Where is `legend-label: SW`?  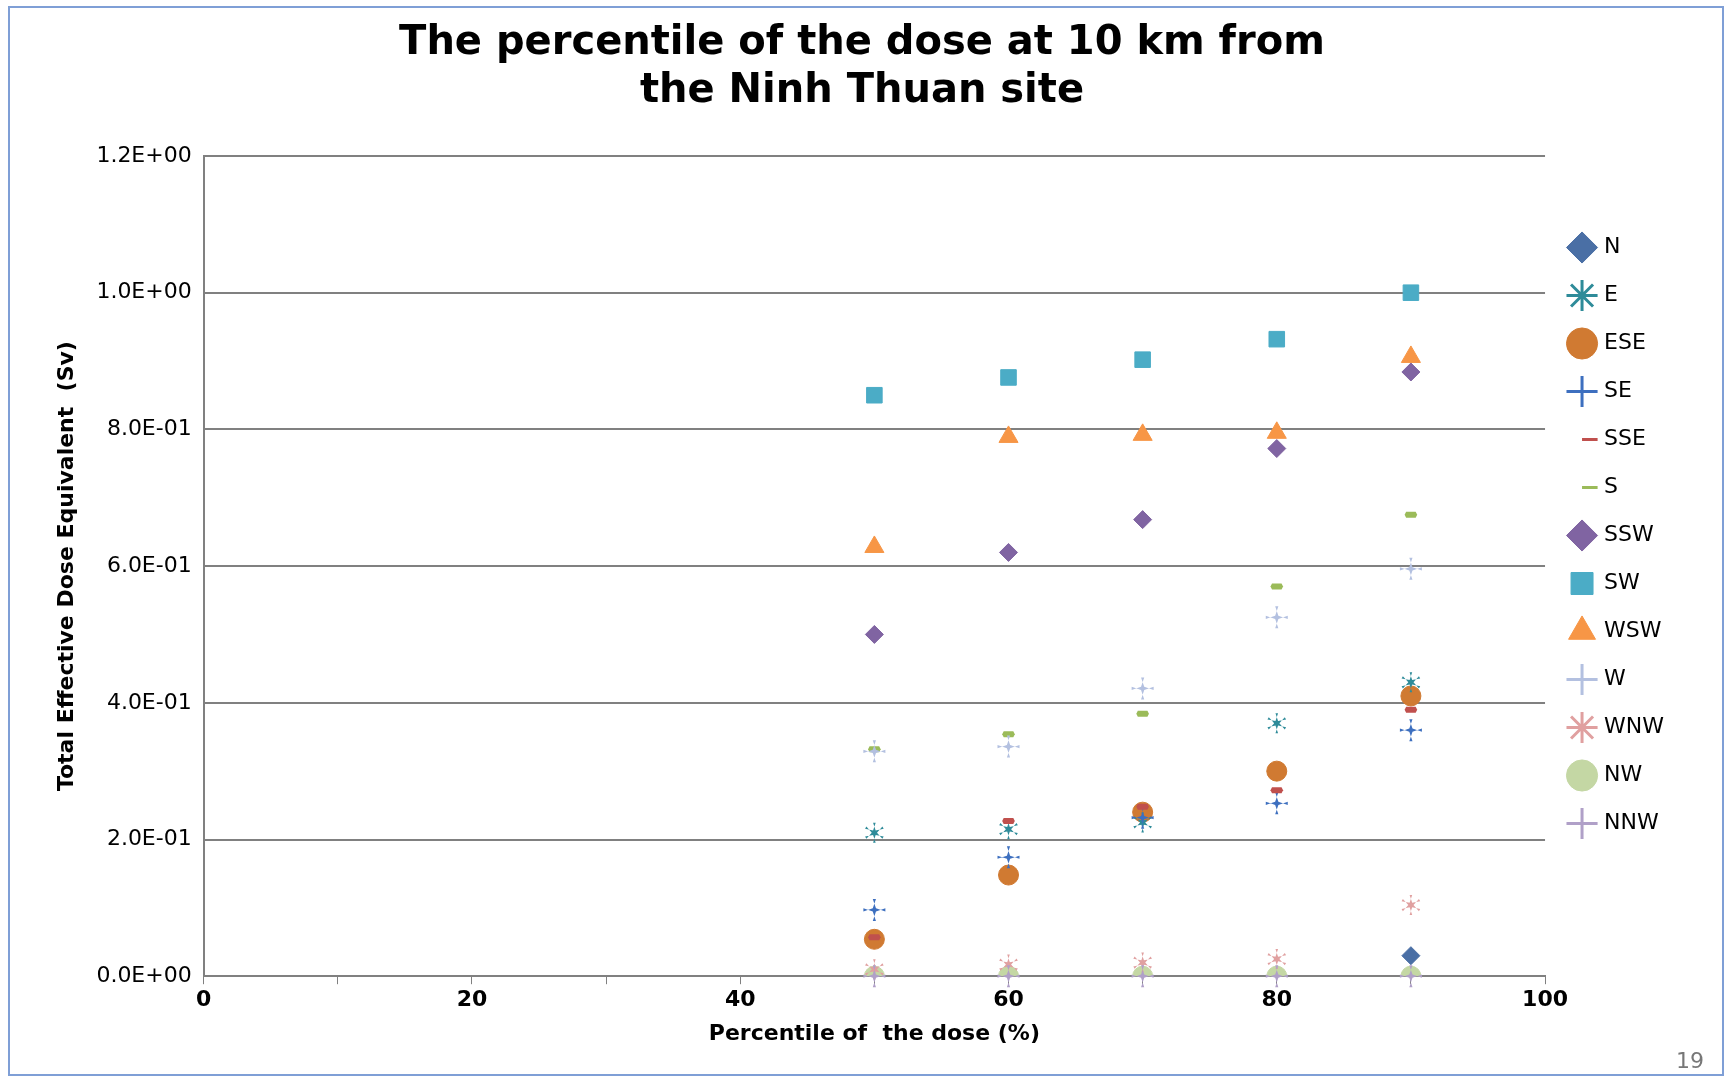 legend-label: SW is located at coordinates (1622, 582).